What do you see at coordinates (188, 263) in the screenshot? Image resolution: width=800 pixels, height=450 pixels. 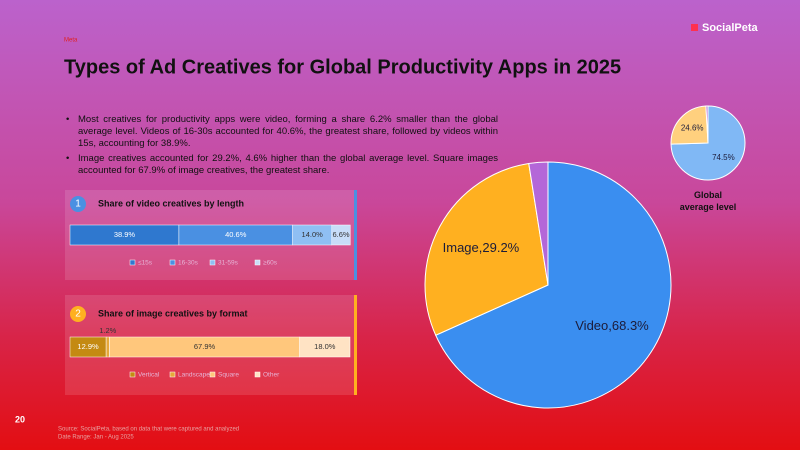 I see `legend-label: 16-30s` at bounding box center [188, 263].